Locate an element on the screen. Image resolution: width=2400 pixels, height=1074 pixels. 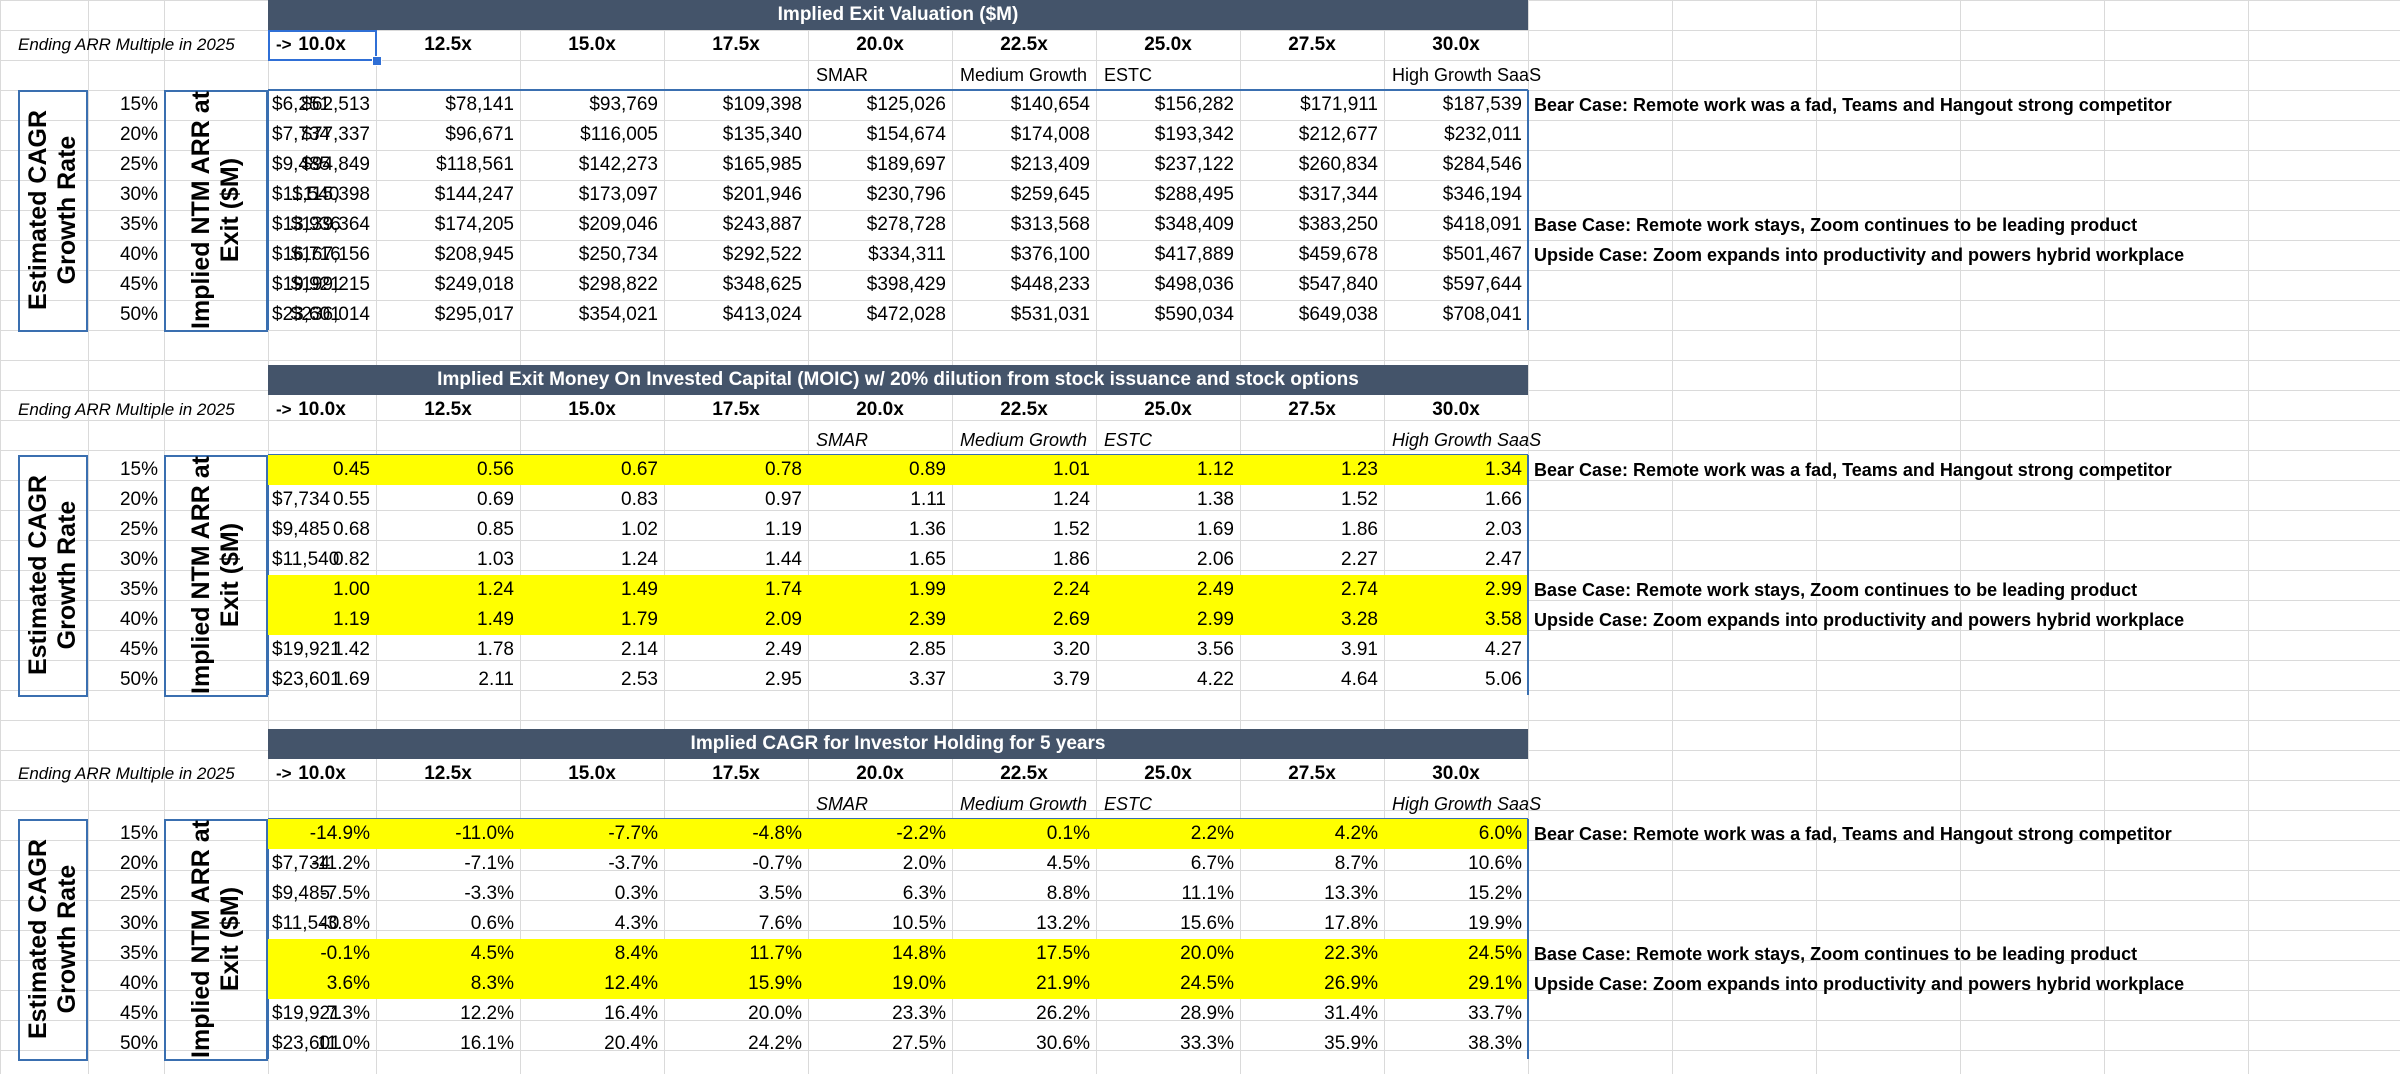
table-cell: $590,034 is located at coordinates (1194, 314).